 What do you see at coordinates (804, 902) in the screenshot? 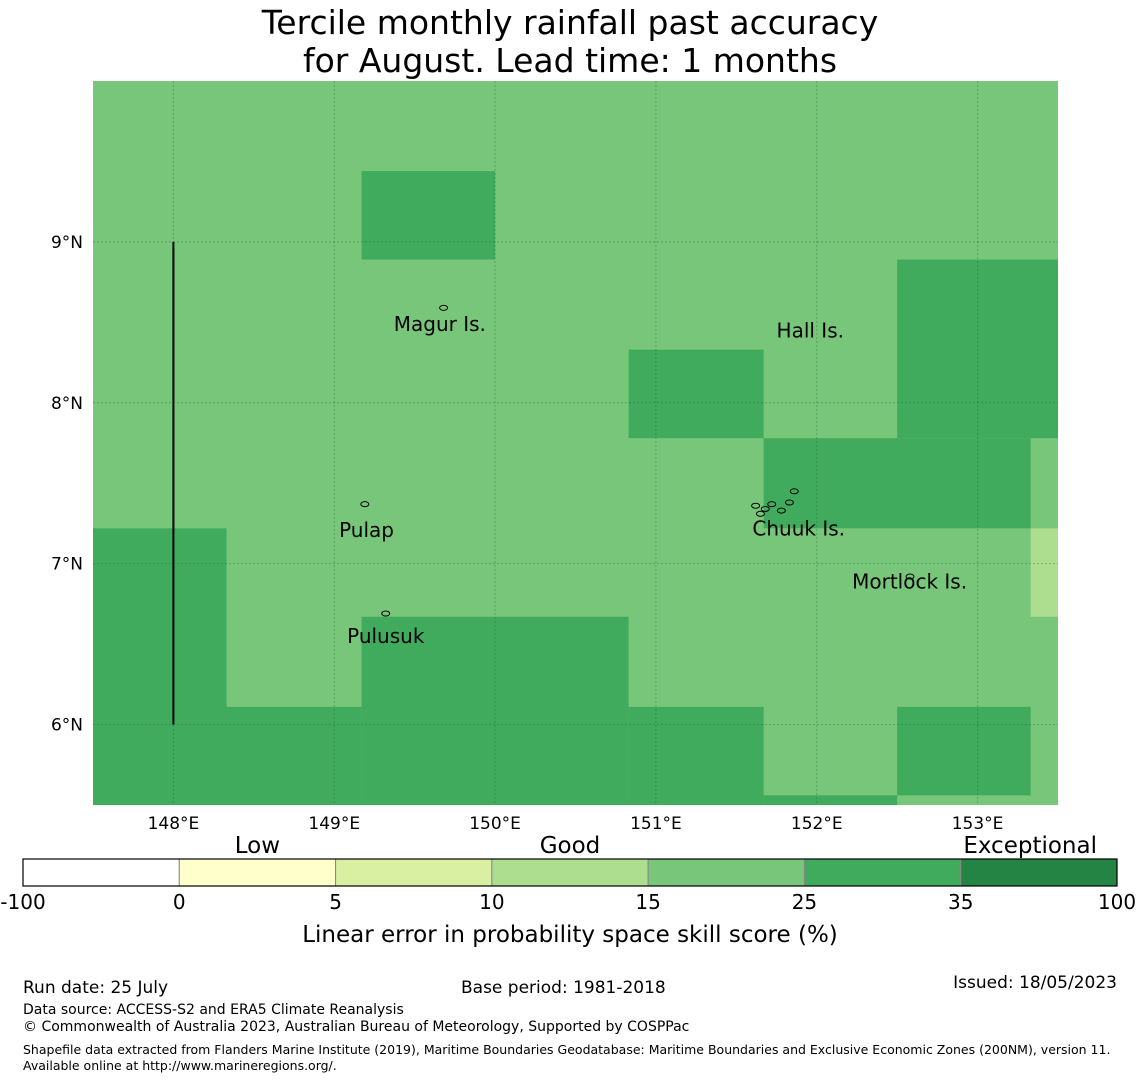
I see `colorbar-tick-label: 25` at bounding box center [804, 902].